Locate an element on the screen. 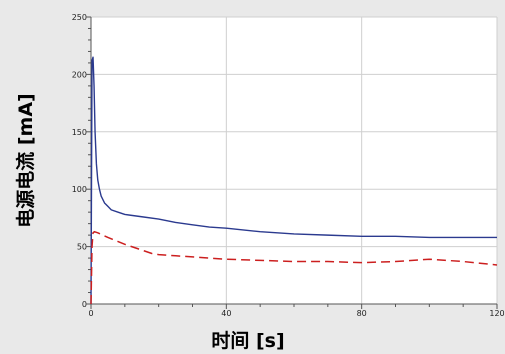 Image resolution: width=505 pixels, height=354 pixels. x-axis-label: 时间 [s] is located at coordinates (247, 341).